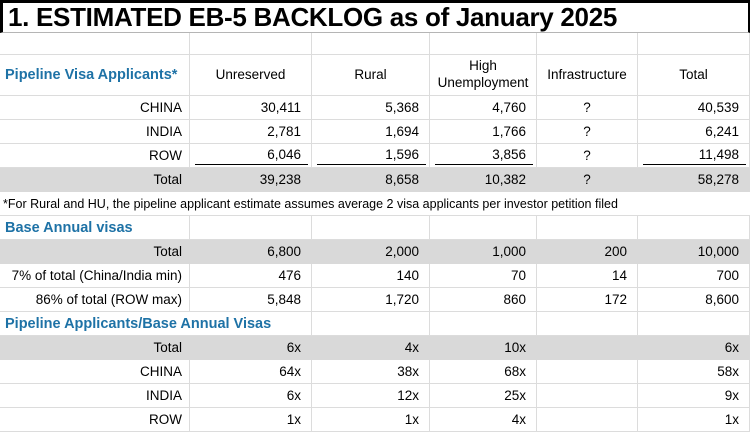 This screenshot has width=750, height=432. I want to click on cell-value: 10,382, so click(483, 179).